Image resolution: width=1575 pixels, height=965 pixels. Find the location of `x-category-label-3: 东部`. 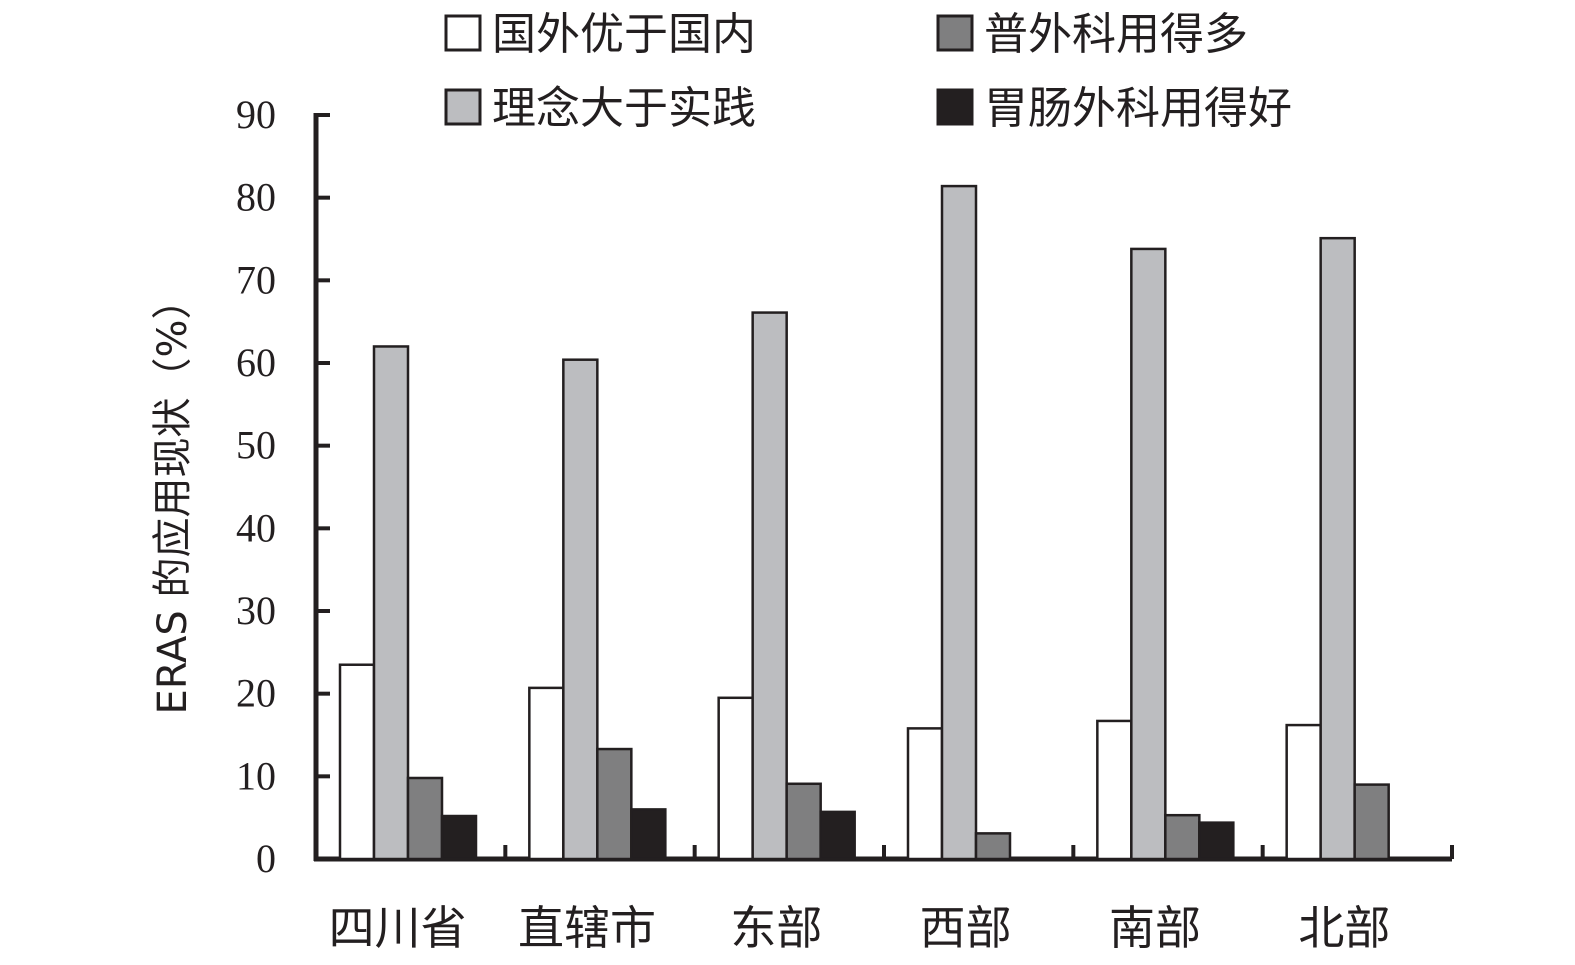

x-category-label-3: 东部 is located at coordinates (776, 928).